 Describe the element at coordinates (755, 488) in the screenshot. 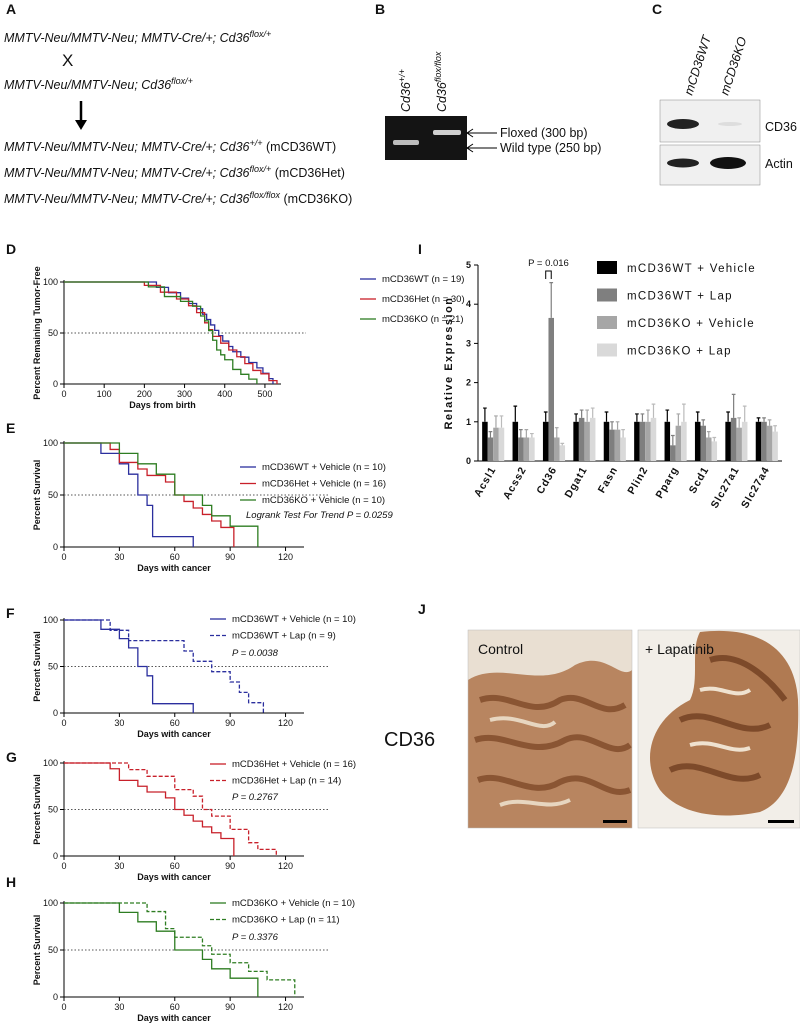

I see `x-tick-label: Slc27a4` at that location.